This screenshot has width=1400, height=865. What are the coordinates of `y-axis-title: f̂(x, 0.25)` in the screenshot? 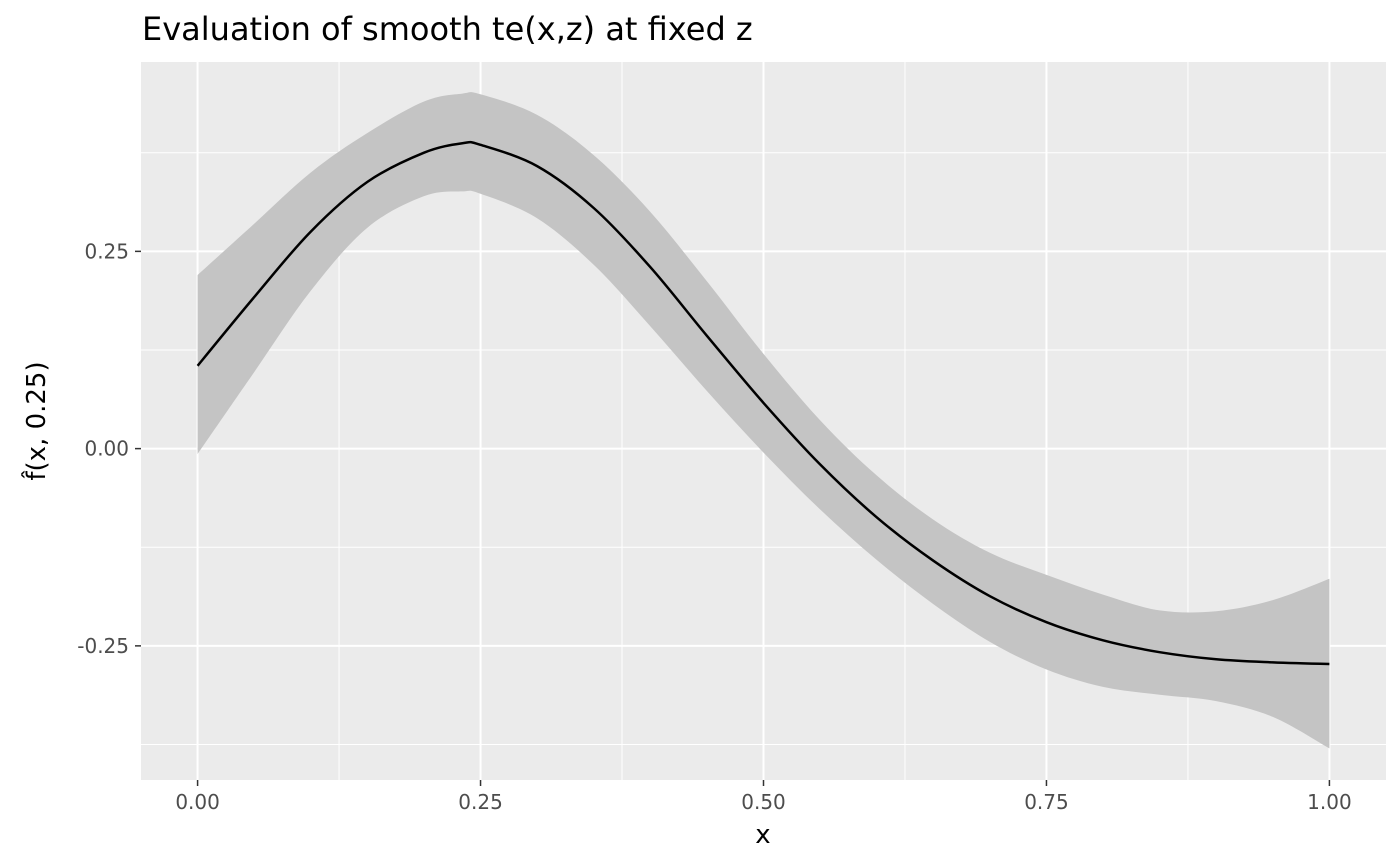 It's located at (36, 420).